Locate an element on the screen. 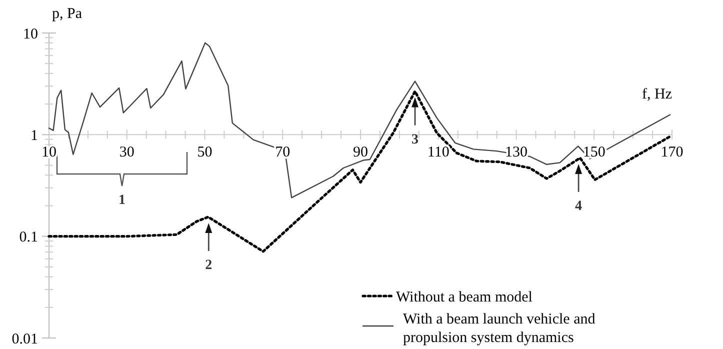  x-tick-label: 110 is located at coordinates (438, 152).